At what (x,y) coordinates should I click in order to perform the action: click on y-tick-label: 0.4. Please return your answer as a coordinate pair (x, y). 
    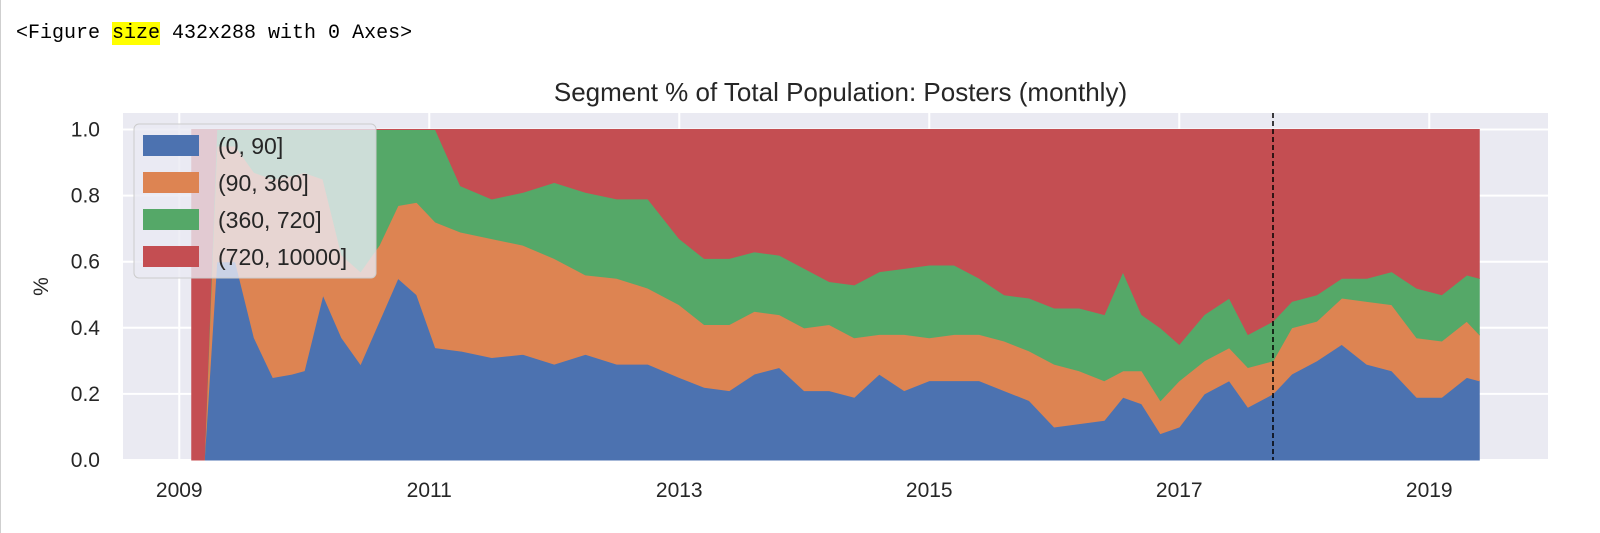
    Looking at the image, I should click on (86, 328).